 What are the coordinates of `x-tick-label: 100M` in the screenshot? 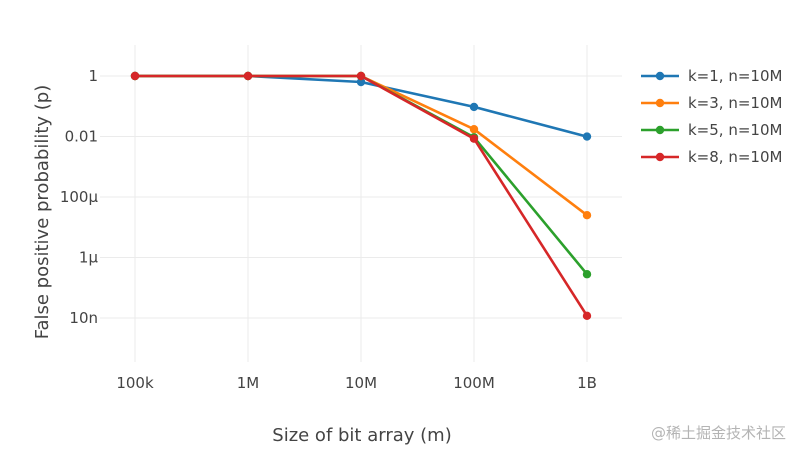 It's located at (474, 383).